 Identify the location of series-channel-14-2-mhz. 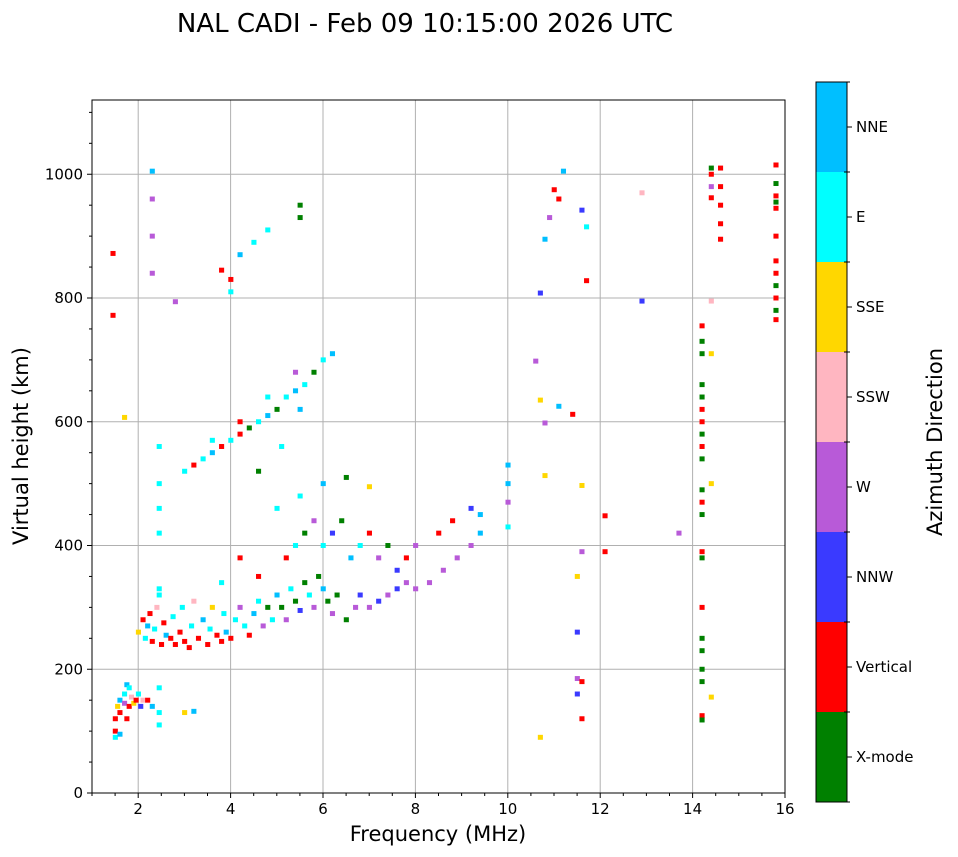
(706, 444).